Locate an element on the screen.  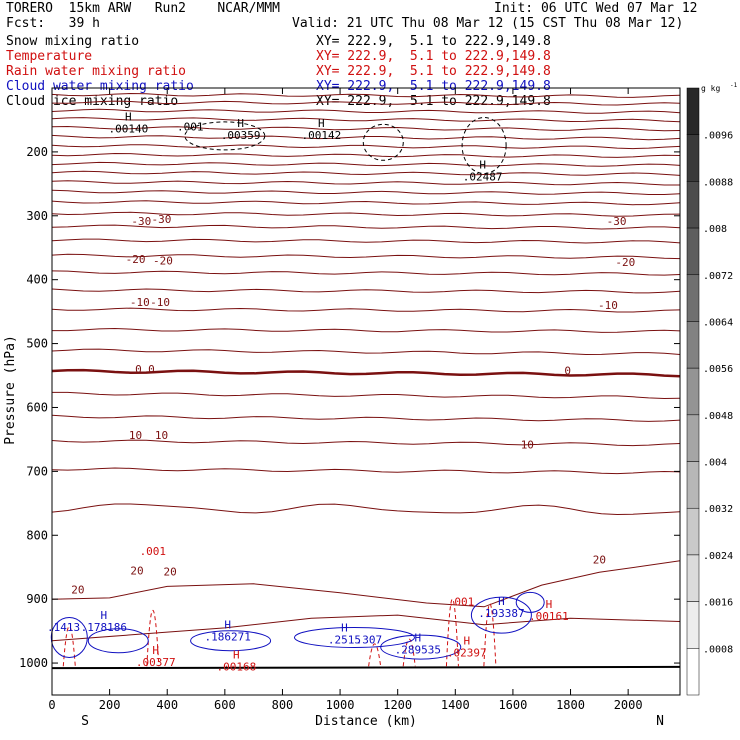
y-tick-label-3: 500 is located at coordinates (37, 344).